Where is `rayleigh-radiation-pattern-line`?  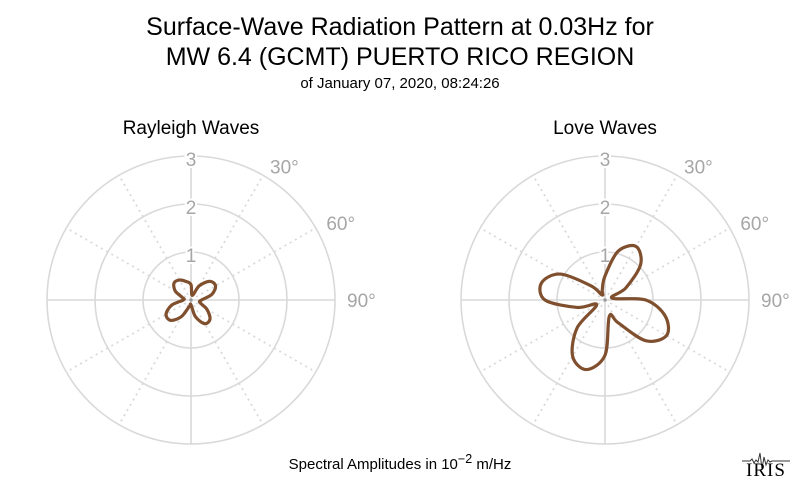 rayleigh-radiation-pattern-line is located at coordinates (191, 302).